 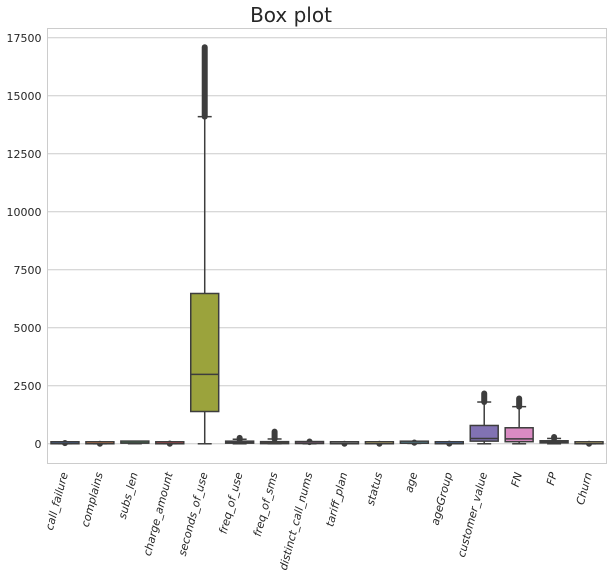 What do you see at coordinates (170, 443) in the screenshot?
I see `box-charge_amount` at bounding box center [170, 443].